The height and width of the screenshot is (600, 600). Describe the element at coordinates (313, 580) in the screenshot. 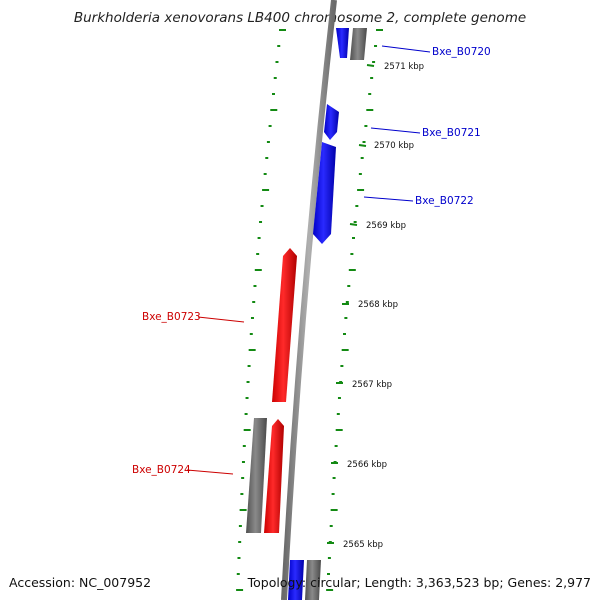

I see `gene-arrow-gray-bottom` at that location.